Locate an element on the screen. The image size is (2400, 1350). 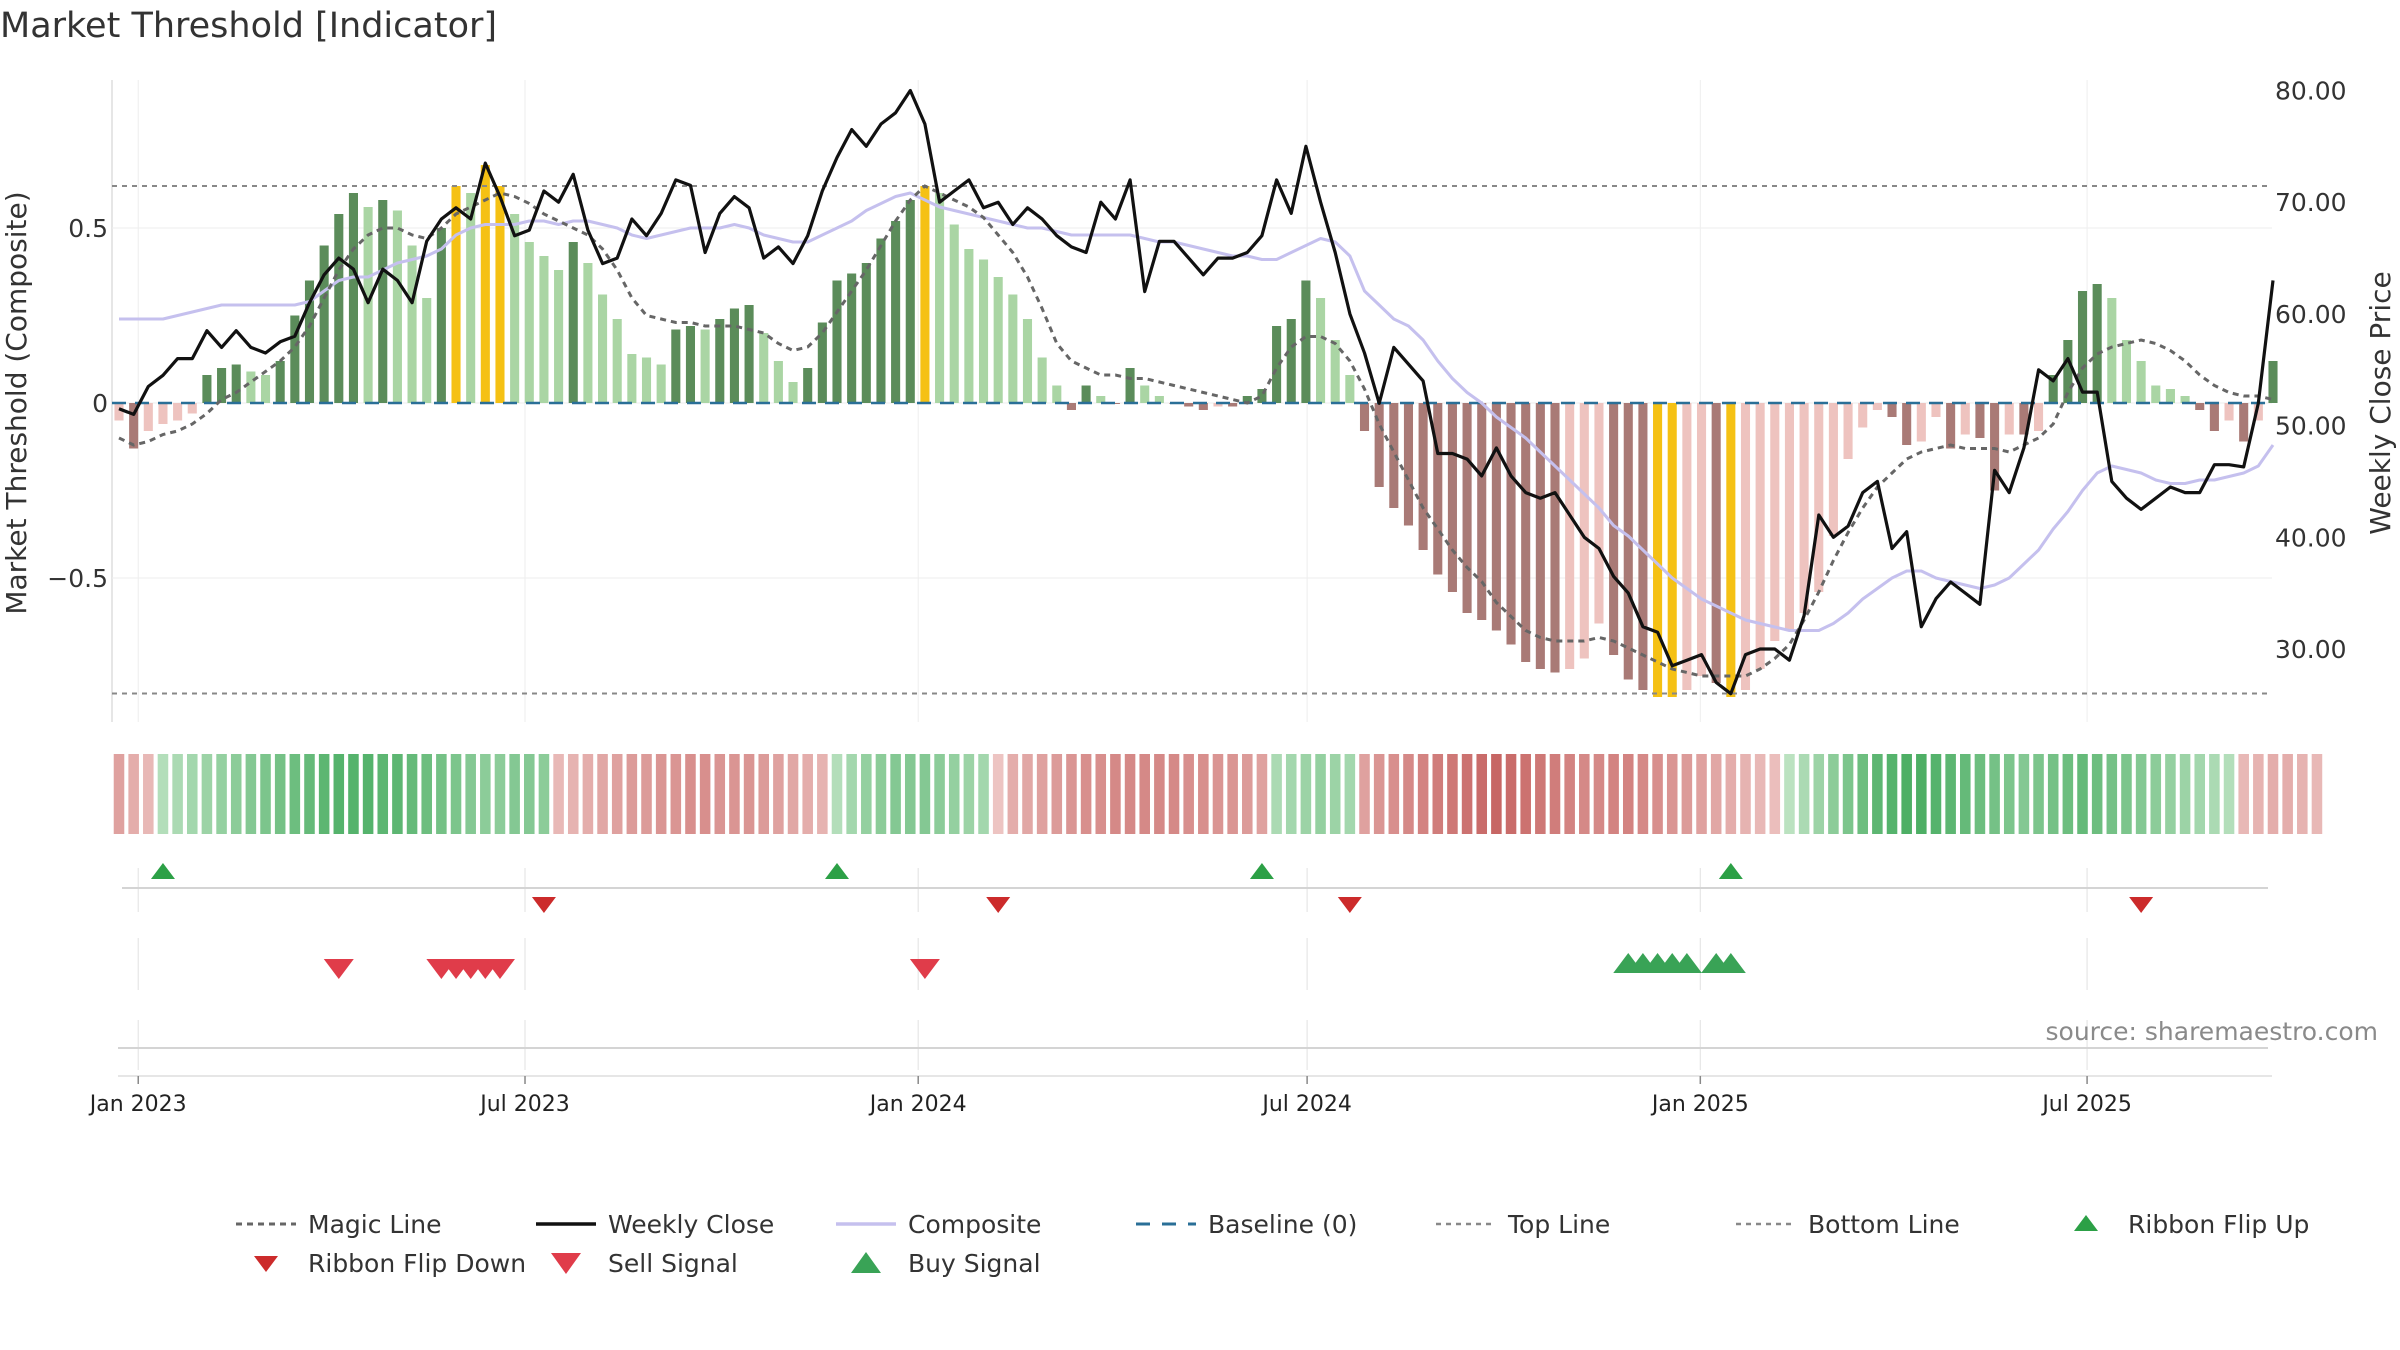
x-tick-label: Jul 2024 is located at coordinates (1306, 1104).